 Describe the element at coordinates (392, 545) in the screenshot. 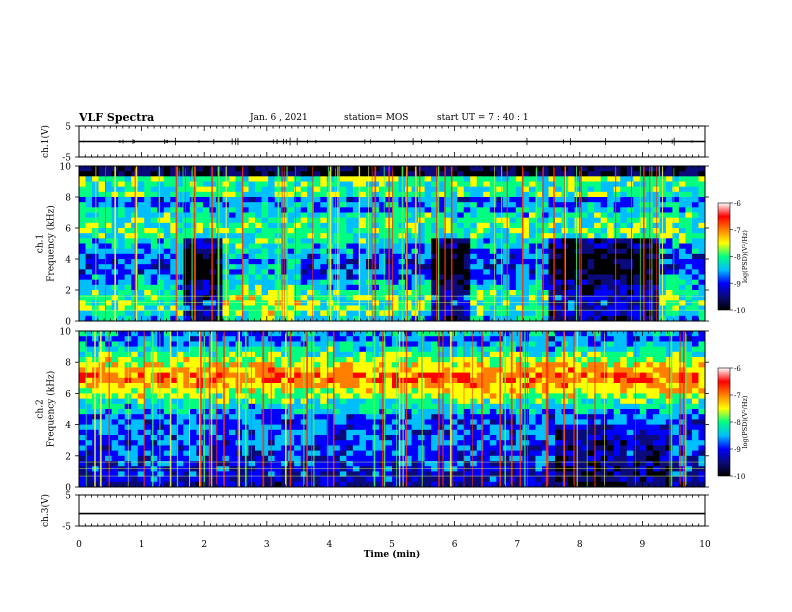

I see `x-tick-label: 5` at that location.